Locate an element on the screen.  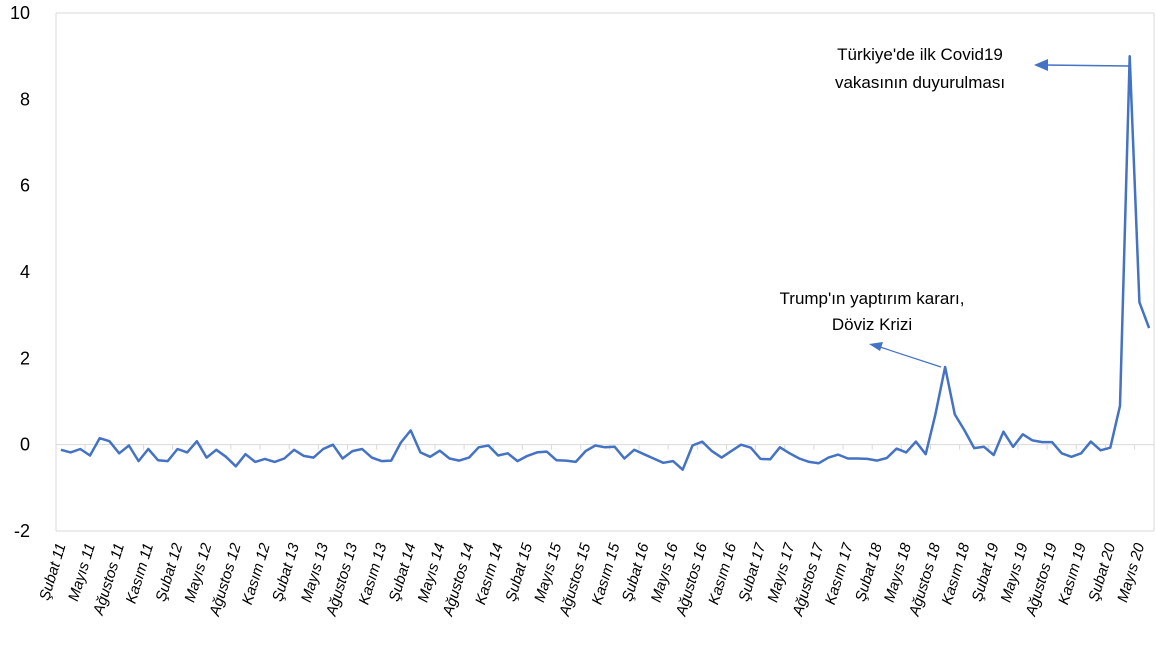
x-tick-label: Mayıs 12 is located at coordinates (198, 573).